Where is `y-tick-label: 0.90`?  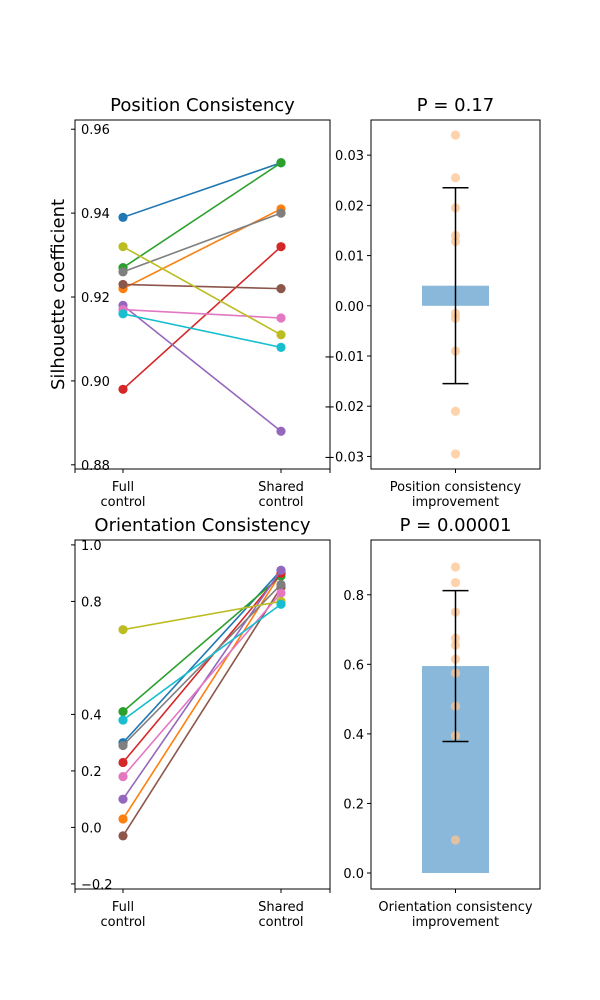 y-tick-label: 0.90 is located at coordinates (95, 382).